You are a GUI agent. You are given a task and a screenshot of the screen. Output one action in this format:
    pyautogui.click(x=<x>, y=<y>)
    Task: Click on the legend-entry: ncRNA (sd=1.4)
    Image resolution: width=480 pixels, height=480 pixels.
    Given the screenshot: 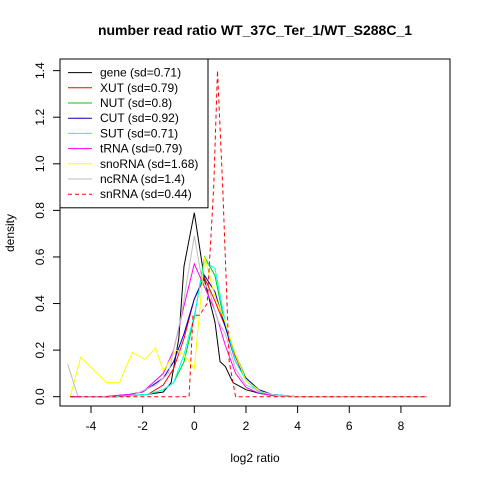 What is the action you would take?
    pyautogui.click(x=142, y=179)
    